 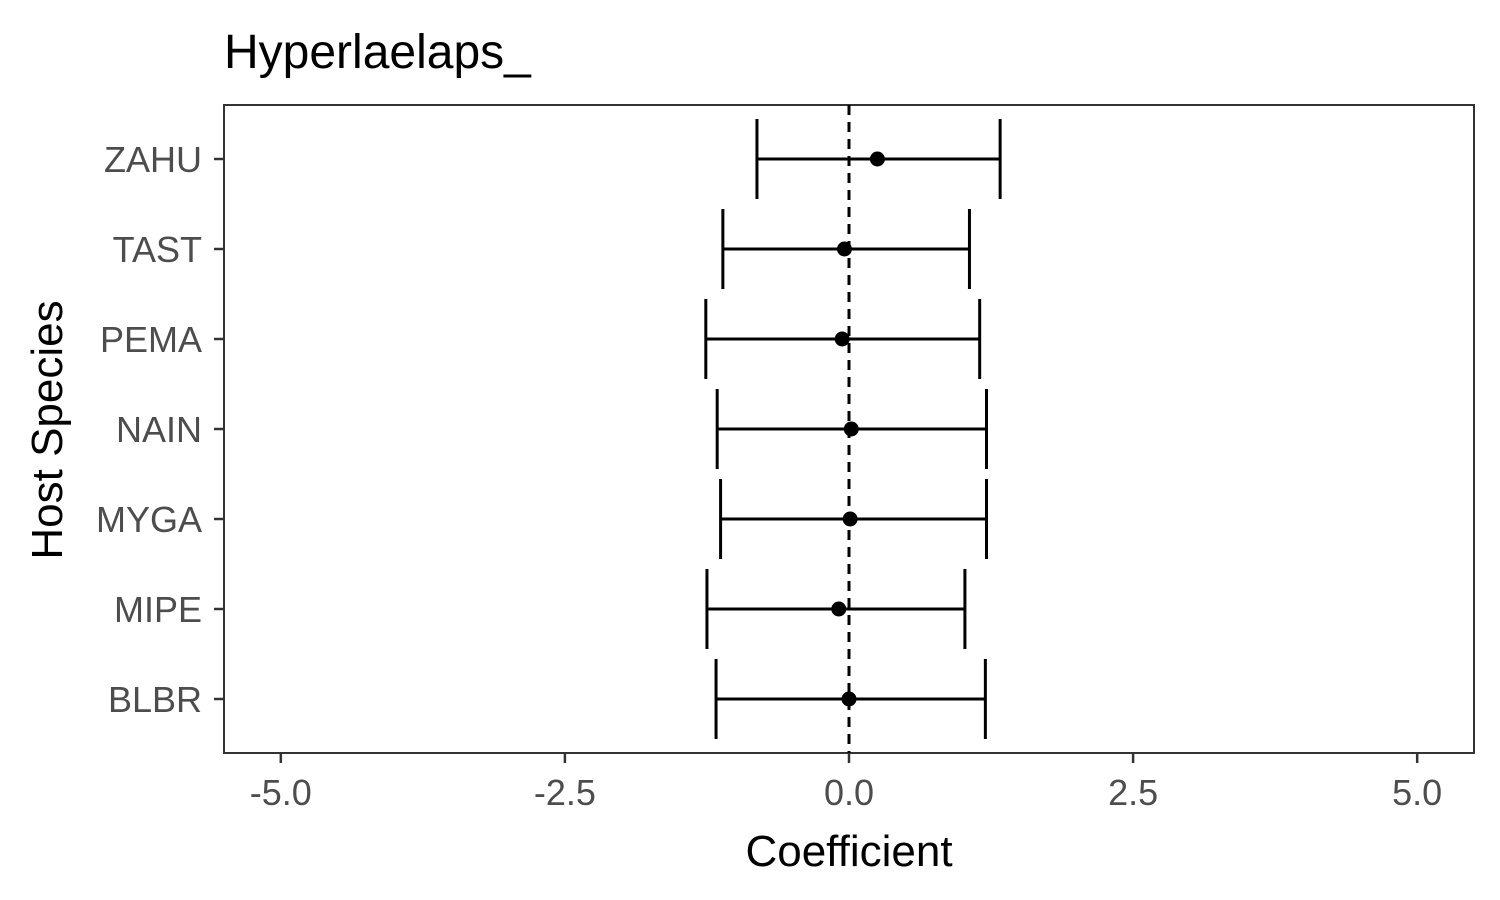 What do you see at coordinates (850, 519) in the screenshot?
I see `point-myga` at bounding box center [850, 519].